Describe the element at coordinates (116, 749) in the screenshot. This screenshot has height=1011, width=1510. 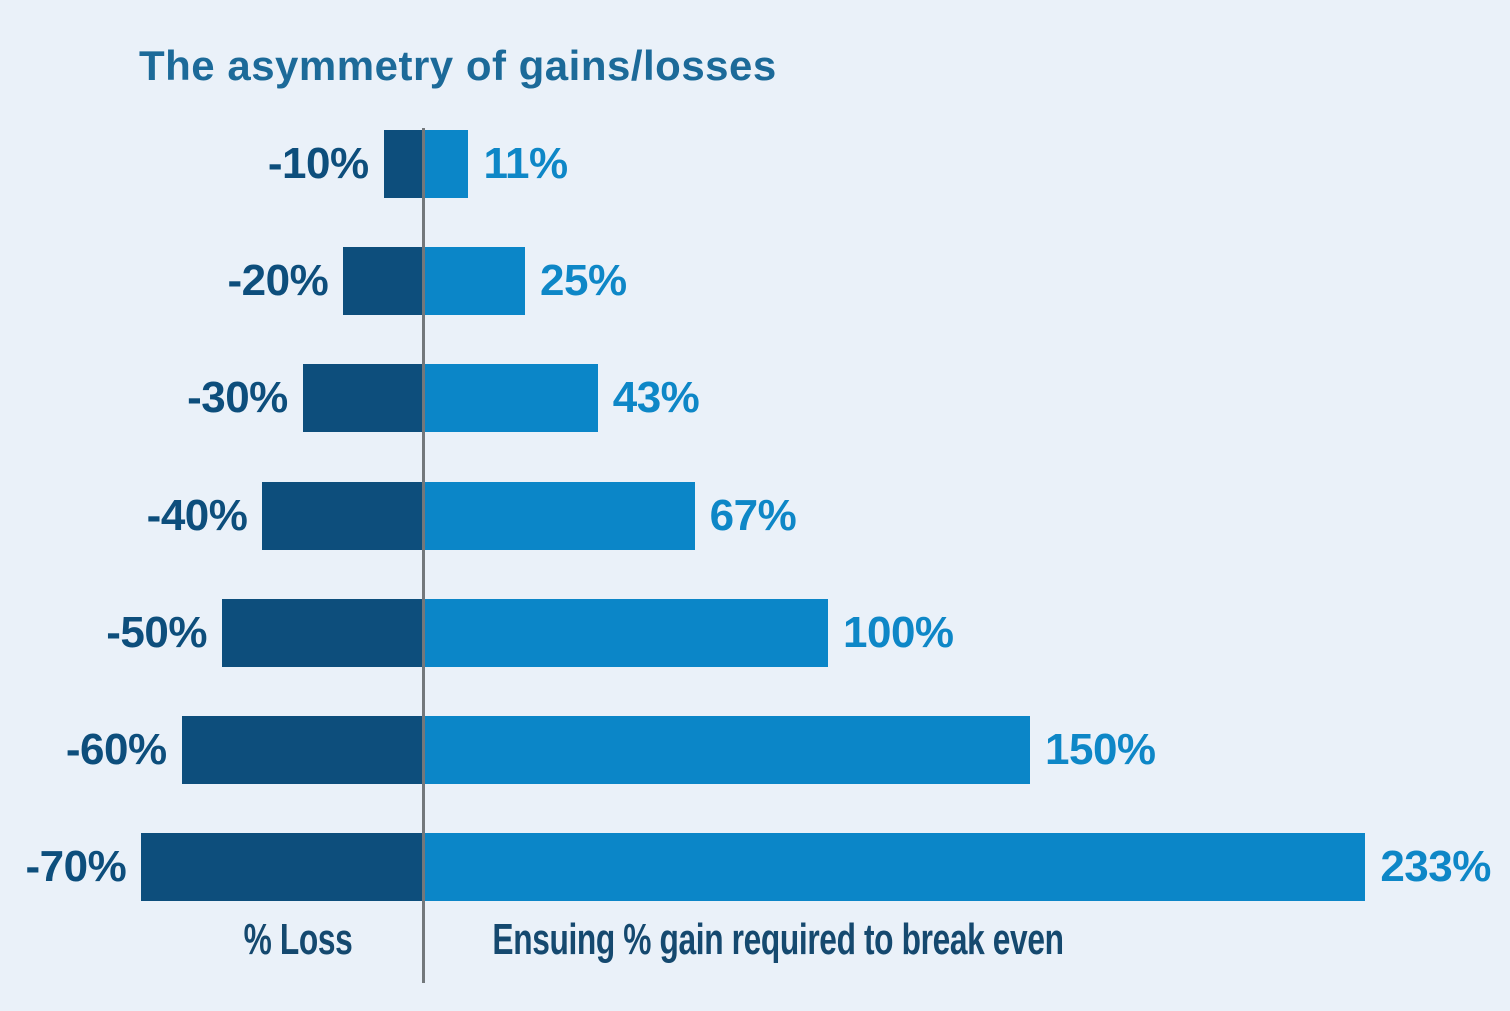
I see `loss-value-label: -60%` at that location.